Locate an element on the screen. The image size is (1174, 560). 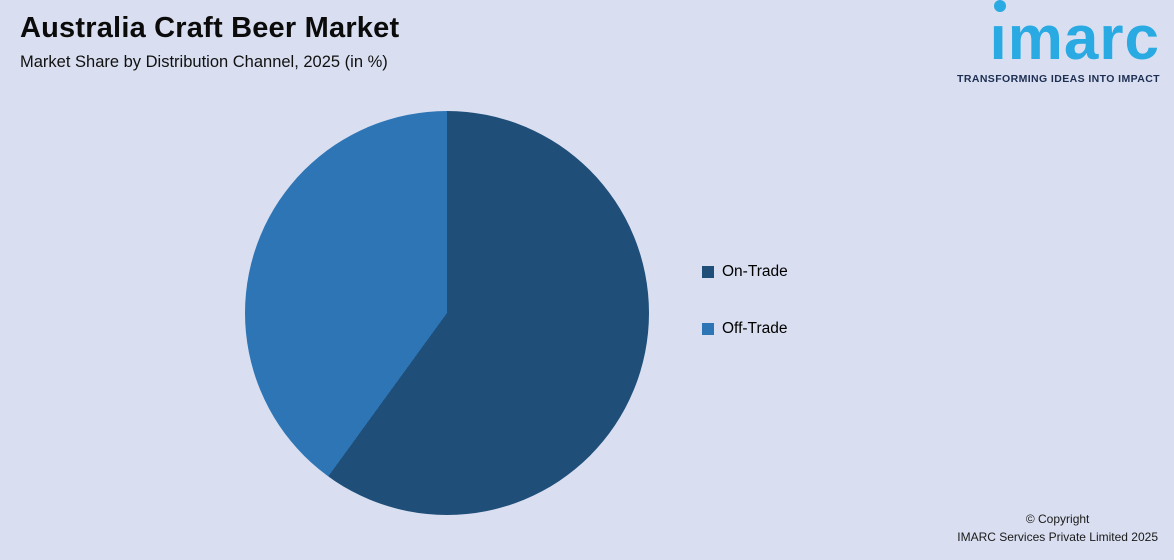
imarc-logo-text: ımarc is located at coordinates (1074, 36).